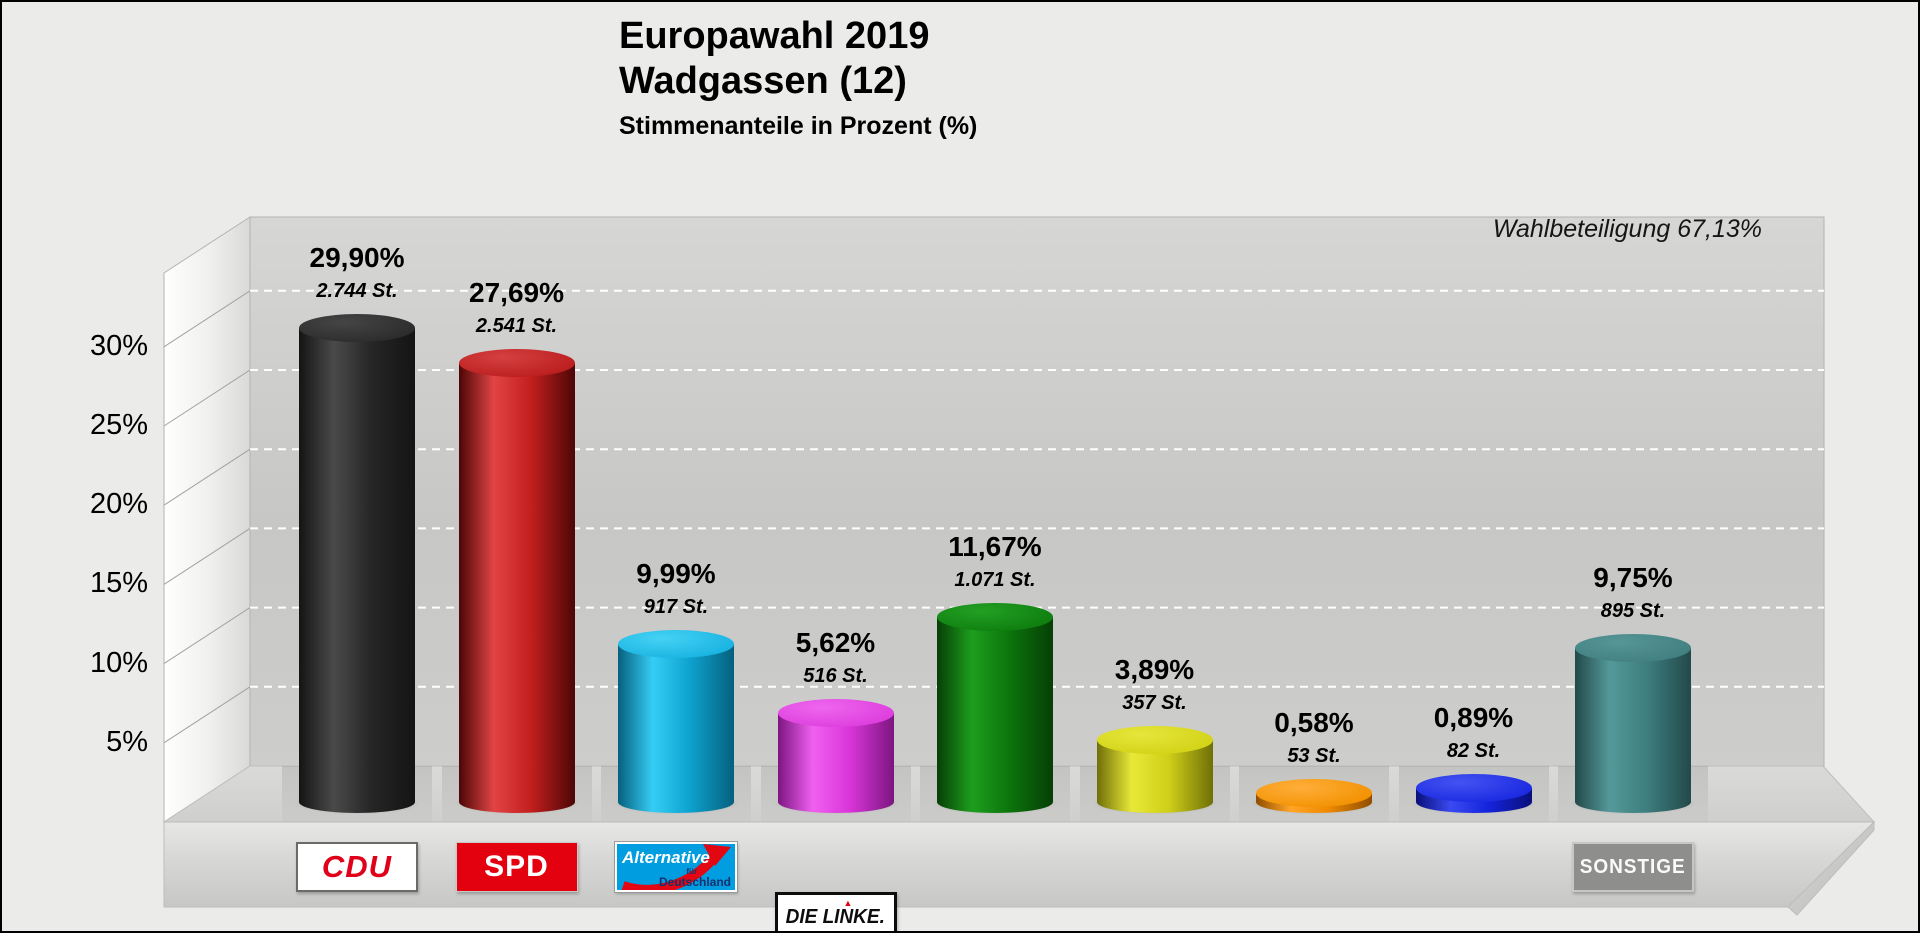 The image size is (1920, 933). What do you see at coordinates (1831, 868) in the screenshot?
I see `plinth-right-face` at bounding box center [1831, 868].